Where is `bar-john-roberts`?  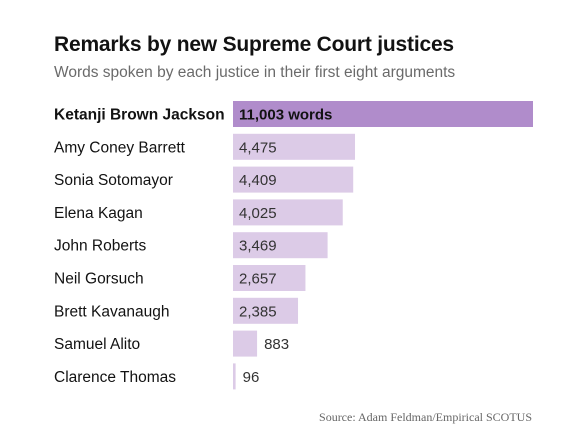
bar-john-roberts is located at coordinates (280, 245).